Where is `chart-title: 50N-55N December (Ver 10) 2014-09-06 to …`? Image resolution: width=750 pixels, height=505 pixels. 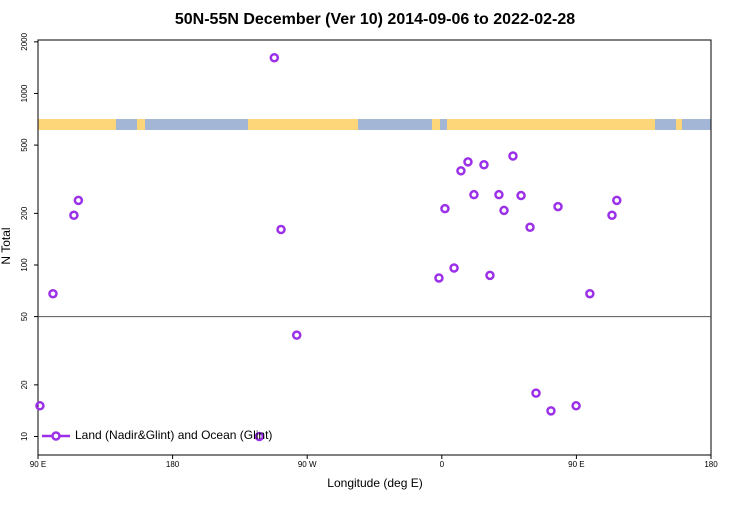
chart-title: 50N-55N December (Ver 10) 2014-09-06 to … is located at coordinates (375, 19).